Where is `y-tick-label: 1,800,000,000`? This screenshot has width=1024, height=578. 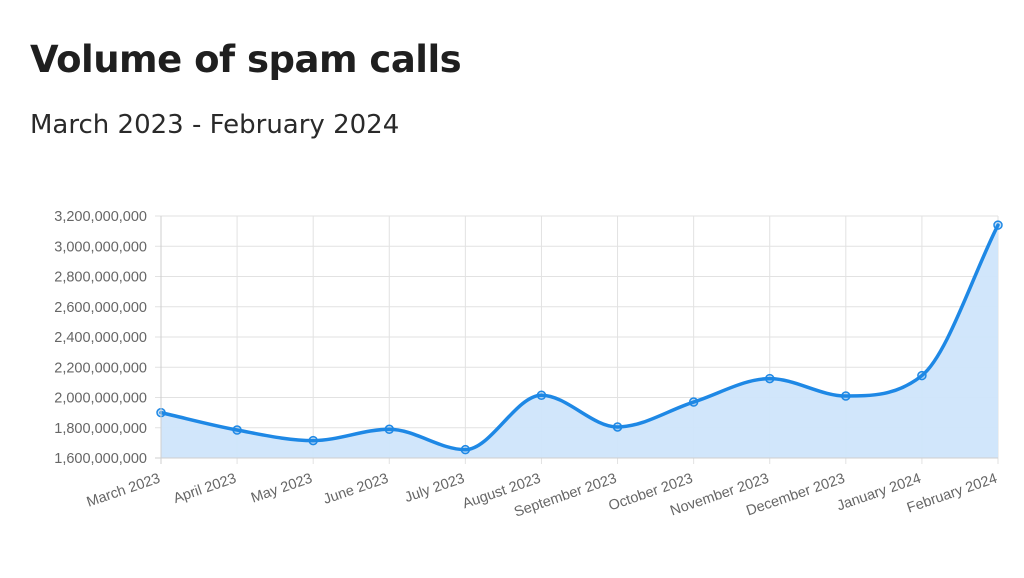 y-tick-label: 1,800,000,000 is located at coordinates (100, 429).